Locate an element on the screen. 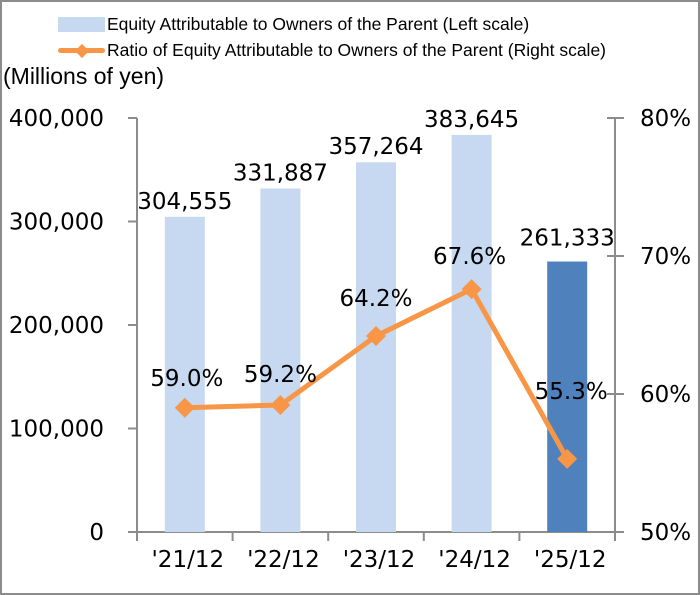 This screenshot has width=700, height=595. ratio-value-label: 55.3% is located at coordinates (571, 392).